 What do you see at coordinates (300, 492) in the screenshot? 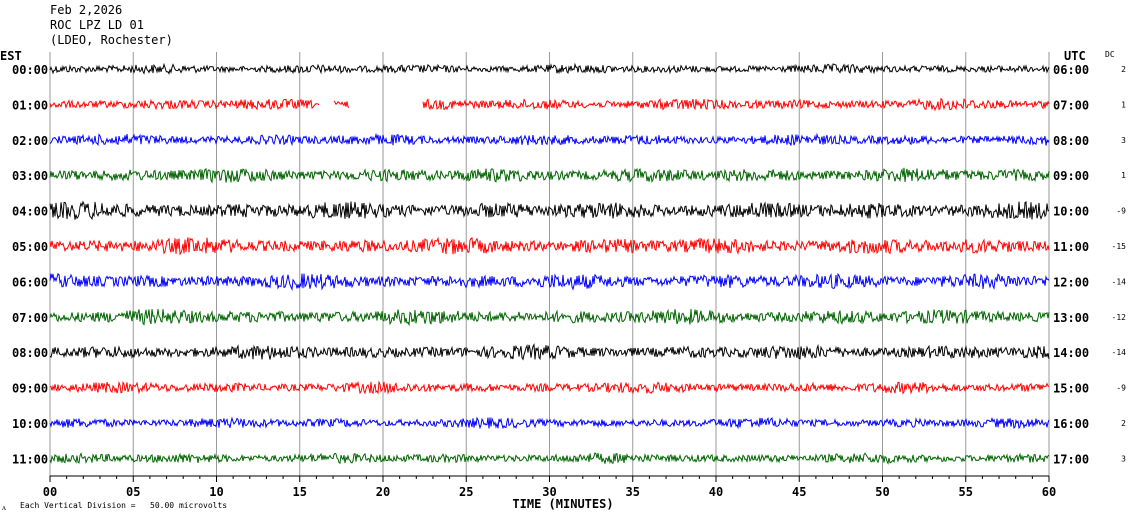
I see `x-tick-label: 15` at bounding box center [300, 492].